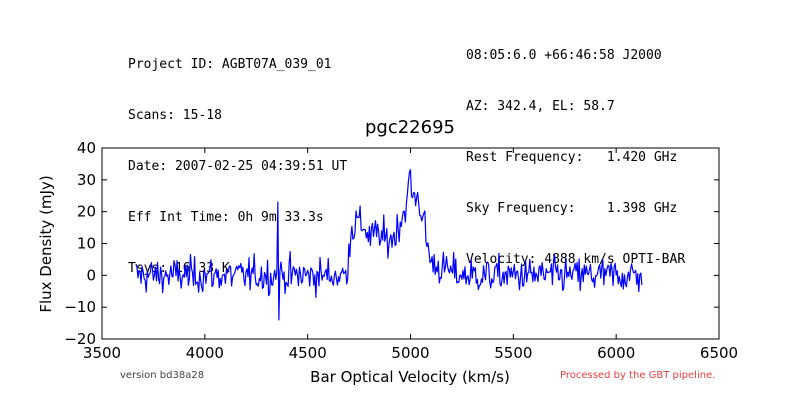 This screenshot has height=400, width=800. Describe the element at coordinates (86, 212) in the screenshot. I see `y-tick-label: 20` at that location.